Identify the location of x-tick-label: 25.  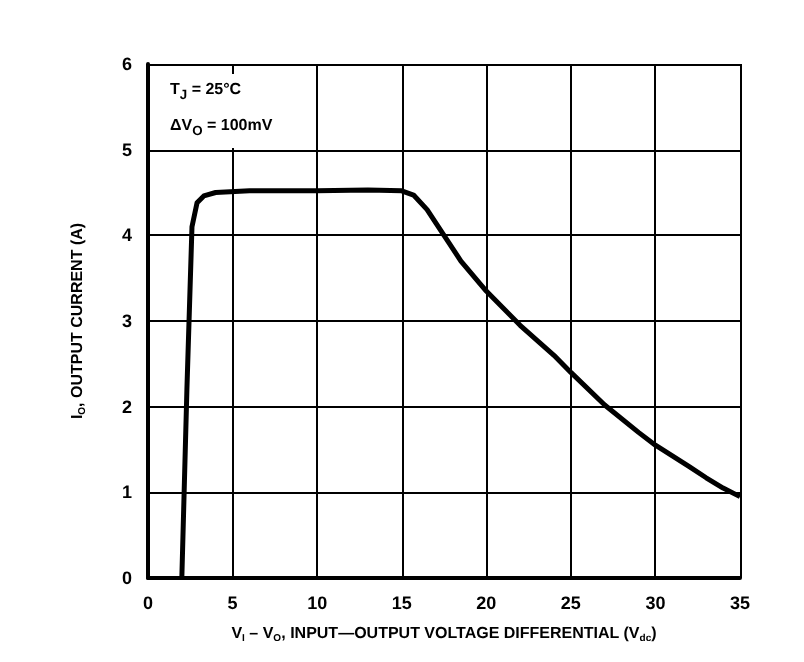
(570, 603).